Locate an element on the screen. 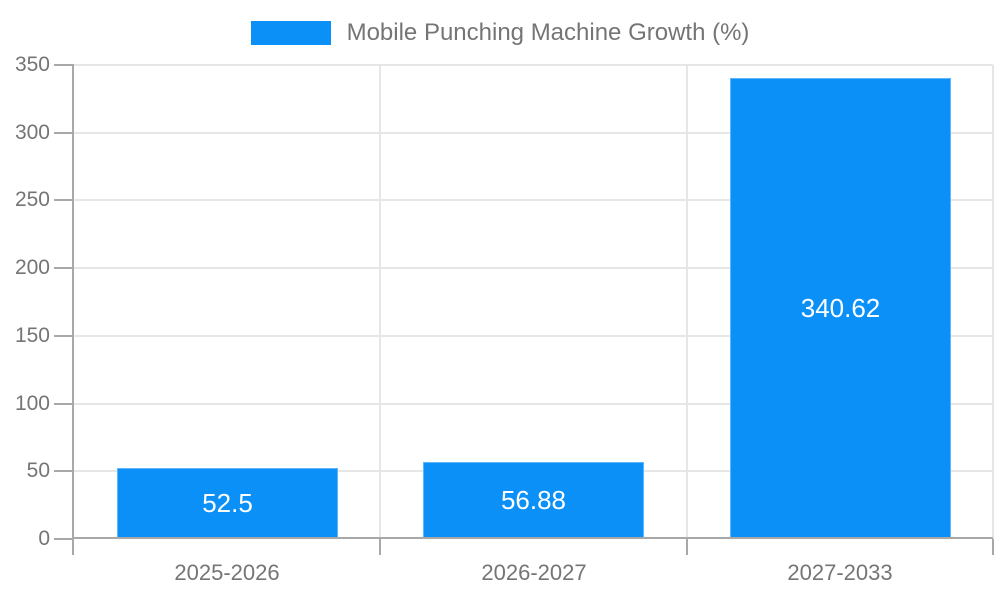  y-tick-label: 50 is located at coordinates (38, 470).